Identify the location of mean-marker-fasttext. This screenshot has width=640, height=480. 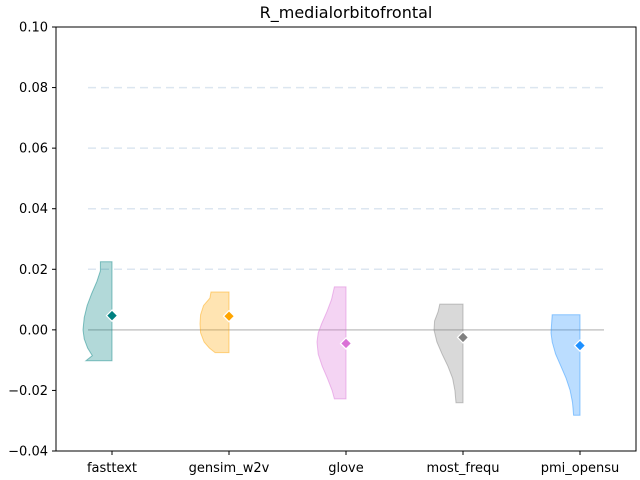
(112, 315).